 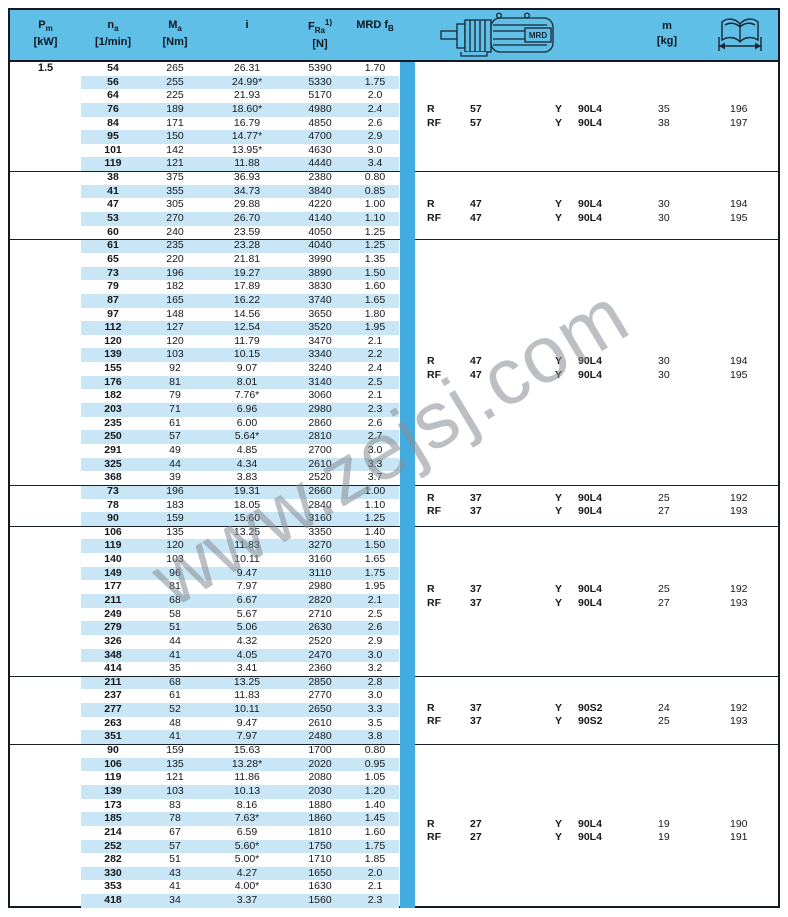 What do you see at coordinates (375, 490) in the screenshot?
I see `fb-cell: 1.00` at bounding box center [375, 490].